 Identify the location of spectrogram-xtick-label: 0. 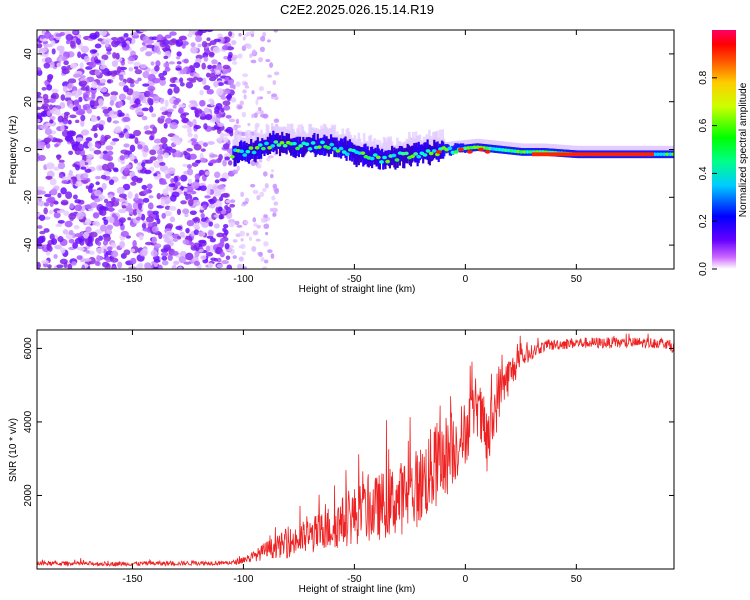
(466, 279).